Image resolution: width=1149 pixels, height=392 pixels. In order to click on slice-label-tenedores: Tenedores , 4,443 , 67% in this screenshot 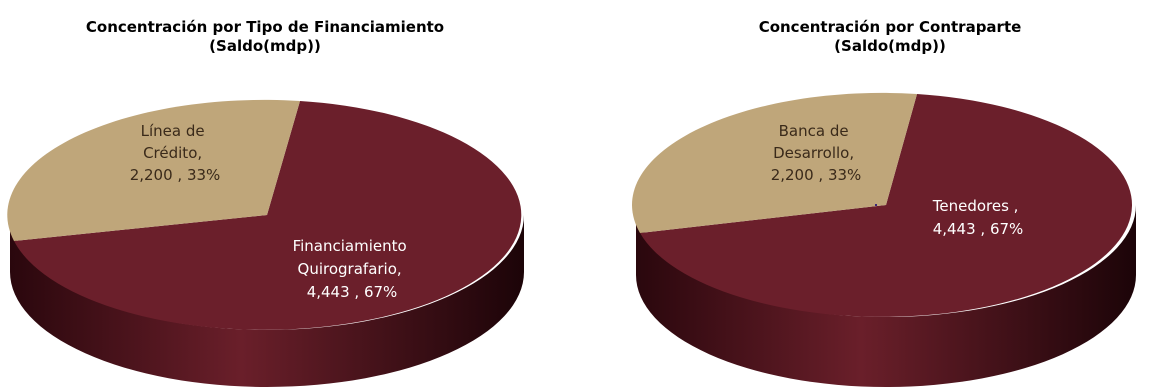, I will do `click(978, 217)`.